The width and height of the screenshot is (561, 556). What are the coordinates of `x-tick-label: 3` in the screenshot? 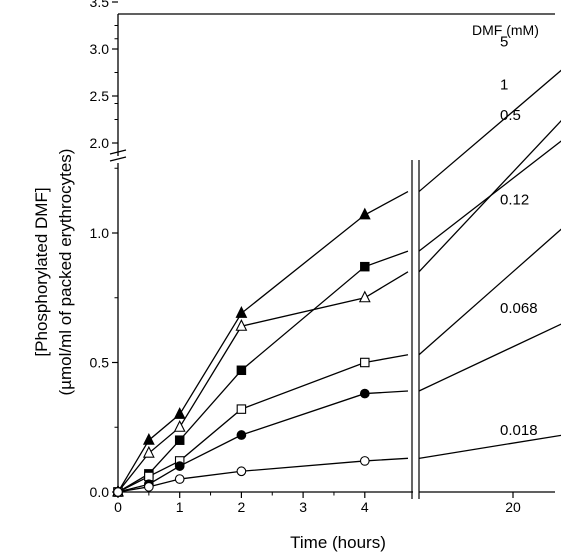 It's located at (303, 507).